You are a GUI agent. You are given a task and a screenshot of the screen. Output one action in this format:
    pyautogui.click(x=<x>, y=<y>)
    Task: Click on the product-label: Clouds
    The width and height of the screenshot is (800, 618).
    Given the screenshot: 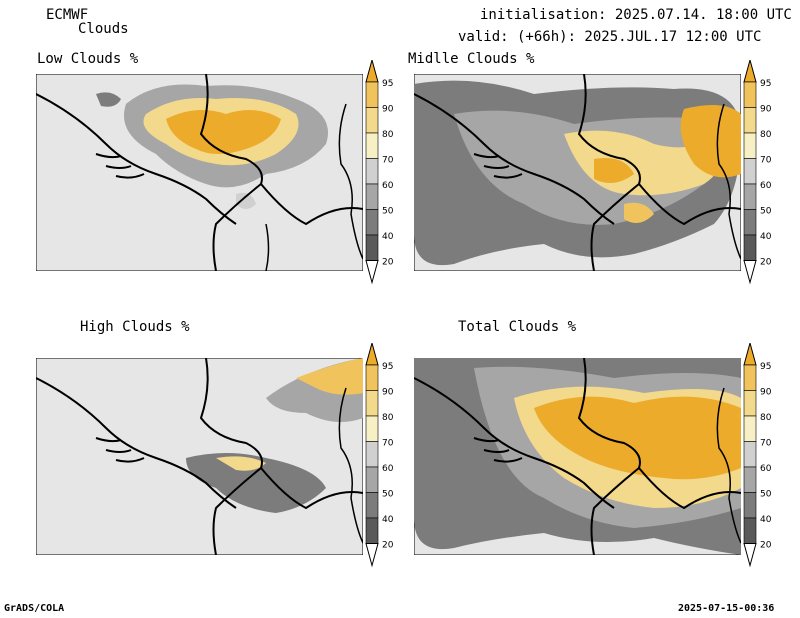 What is the action you would take?
    pyautogui.click(x=103, y=29)
    